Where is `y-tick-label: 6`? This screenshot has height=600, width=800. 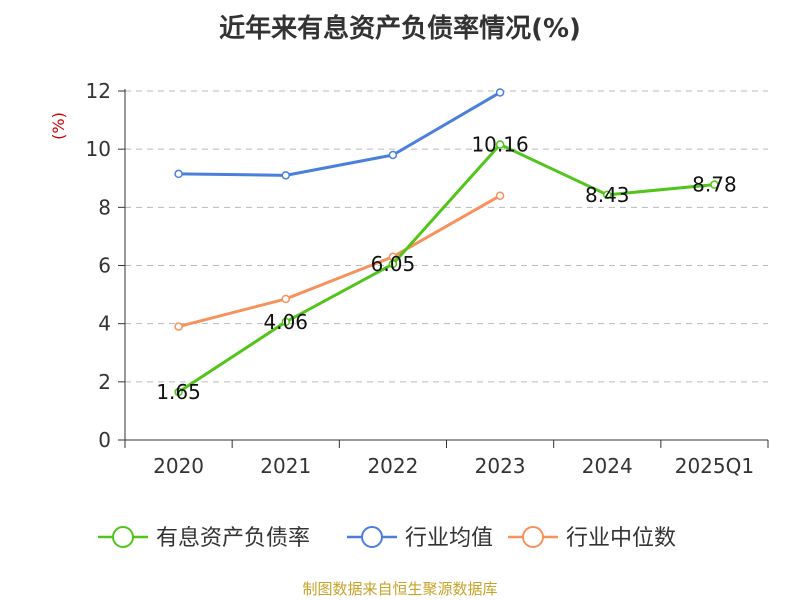
y-tick-label: 6 is located at coordinates (104, 266).